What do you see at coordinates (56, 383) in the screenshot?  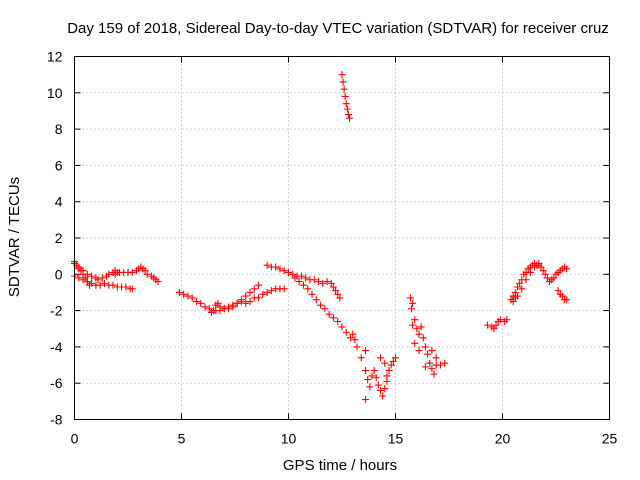 I see `y-tick-label: -6` at bounding box center [56, 383].